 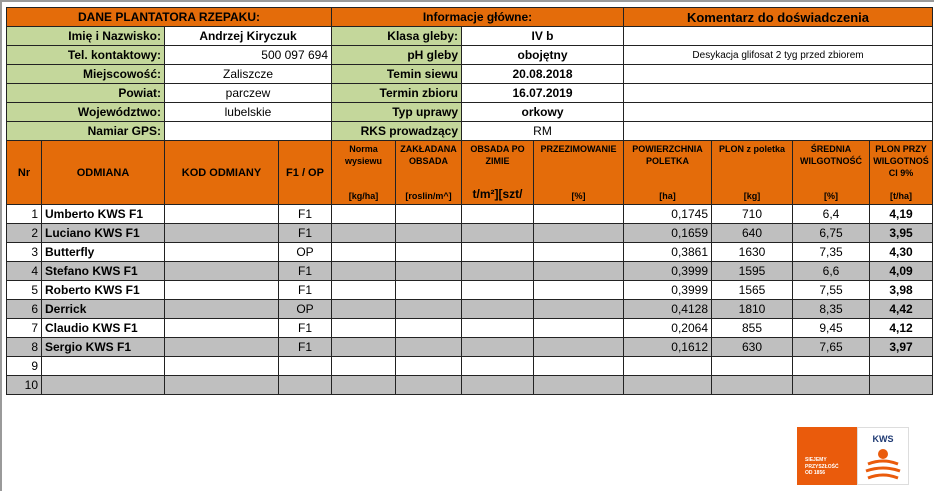 I want to click on cell-nr: 10, so click(x=24, y=385).